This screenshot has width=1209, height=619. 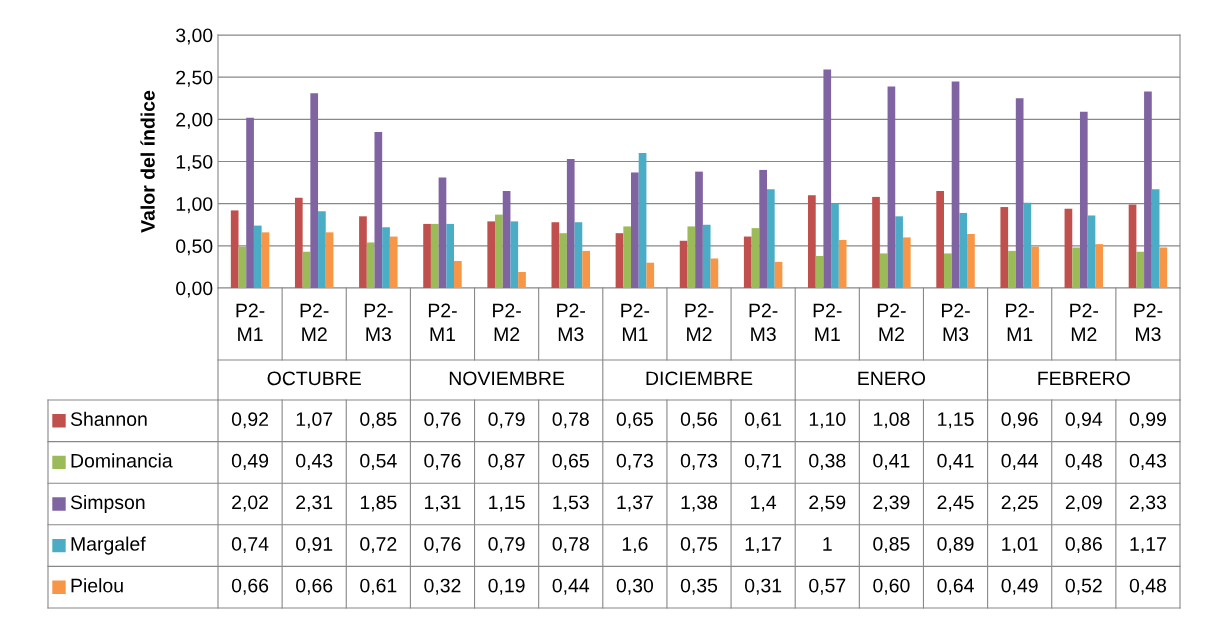 I want to click on legend-label: Simpson, so click(x=107, y=504).